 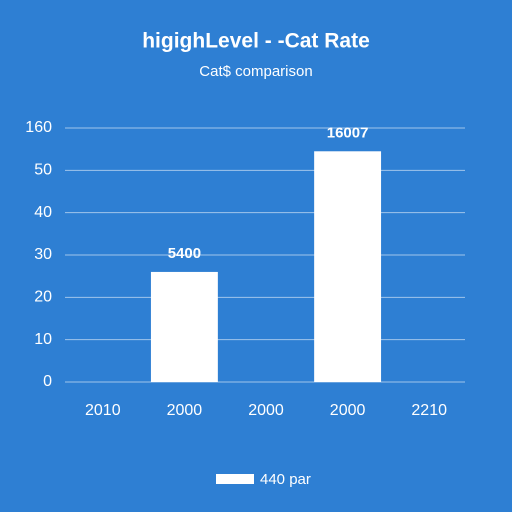 What do you see at coordinates (47, 381) in the screenshot?
I see `y-tick-label: 0` at bounding box center [47, 381].